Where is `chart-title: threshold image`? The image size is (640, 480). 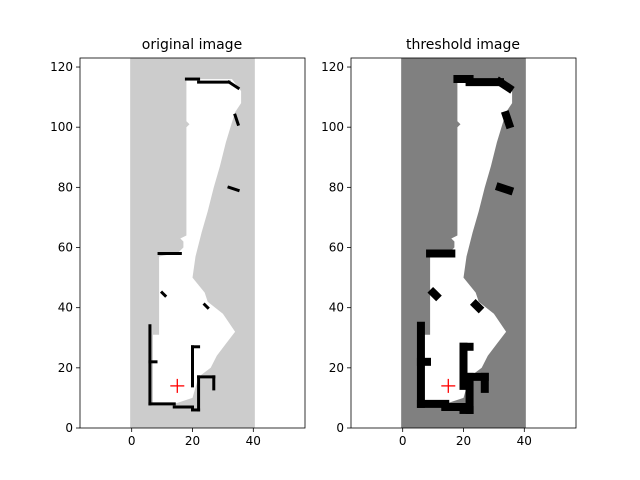 chart-title: threshold image is located at coordinates (463, 45).